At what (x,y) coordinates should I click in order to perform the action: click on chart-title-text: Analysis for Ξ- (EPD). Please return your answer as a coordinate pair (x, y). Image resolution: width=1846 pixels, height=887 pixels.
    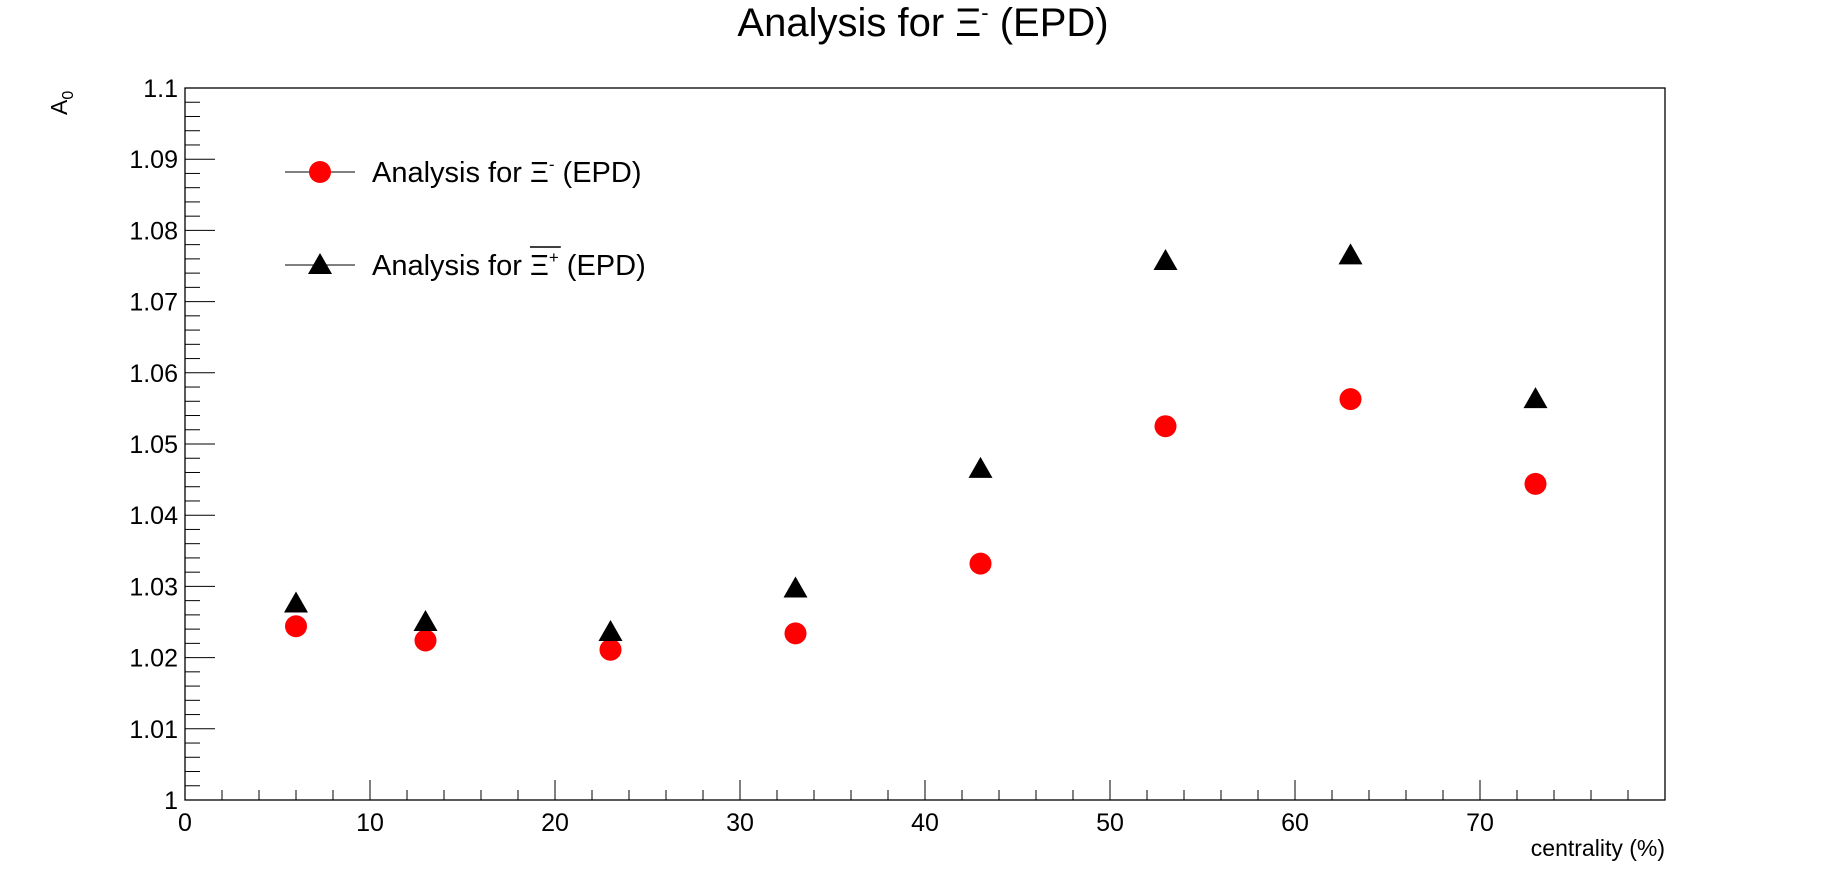
    Looking at the image, I should click on (922, 22).